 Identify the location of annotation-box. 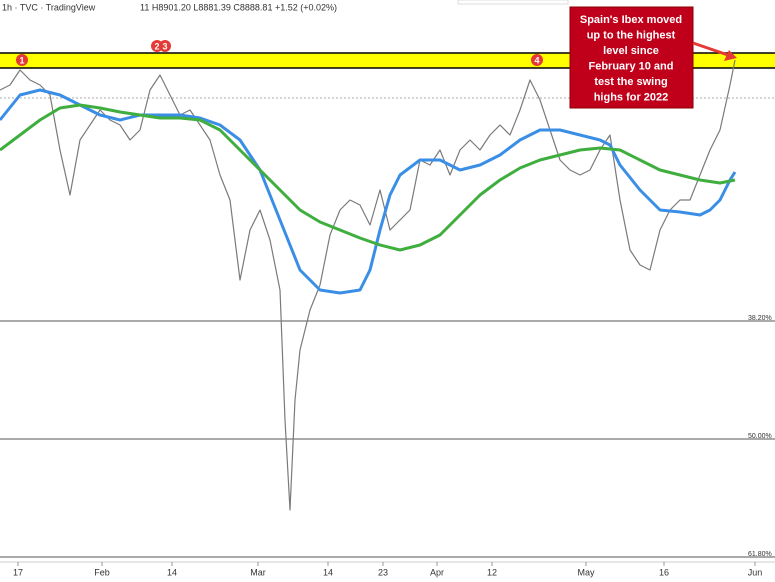
(631, 57).